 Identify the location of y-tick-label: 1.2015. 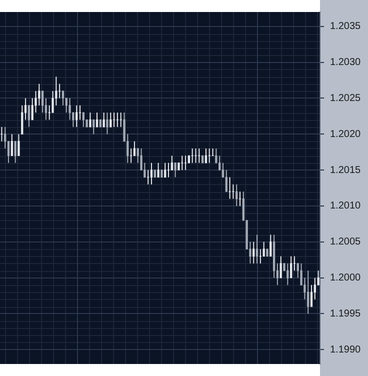
(346, 170).